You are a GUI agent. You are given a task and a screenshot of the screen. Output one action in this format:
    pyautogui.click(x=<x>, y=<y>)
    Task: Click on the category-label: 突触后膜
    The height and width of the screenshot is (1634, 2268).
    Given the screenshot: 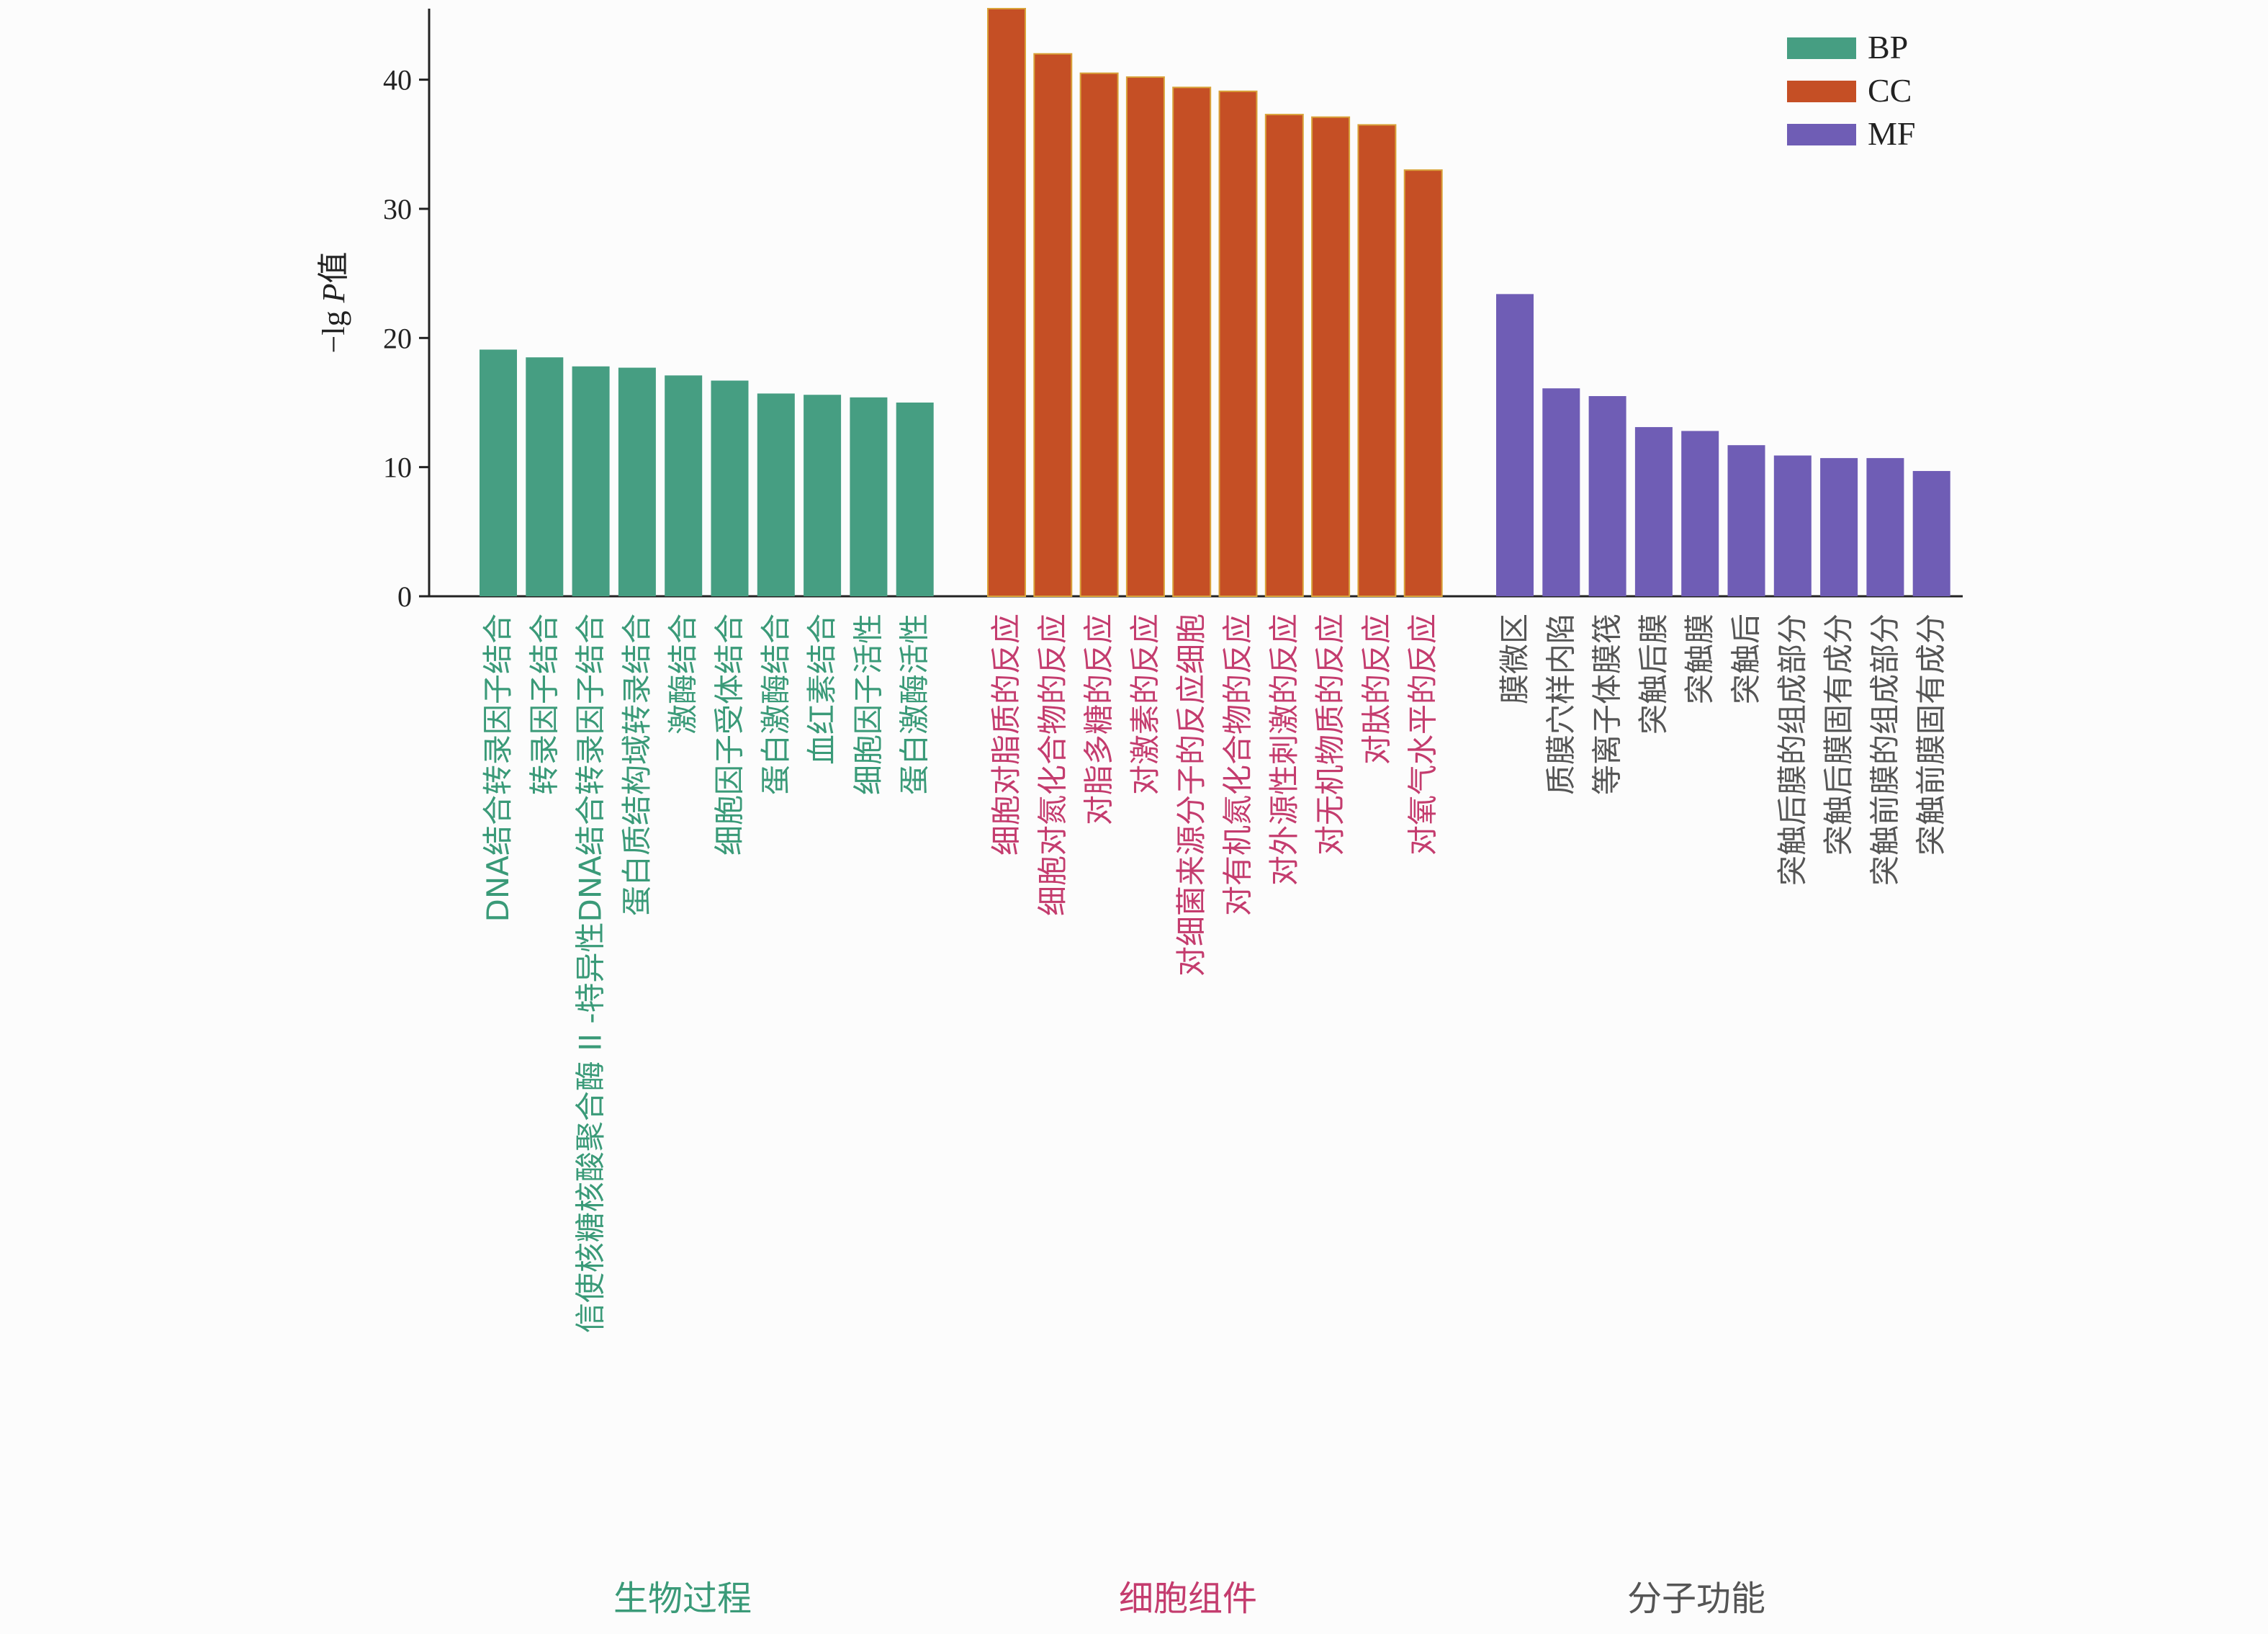 What is the action you would take?
    pyautogui.click(x=1653, y=674)
    